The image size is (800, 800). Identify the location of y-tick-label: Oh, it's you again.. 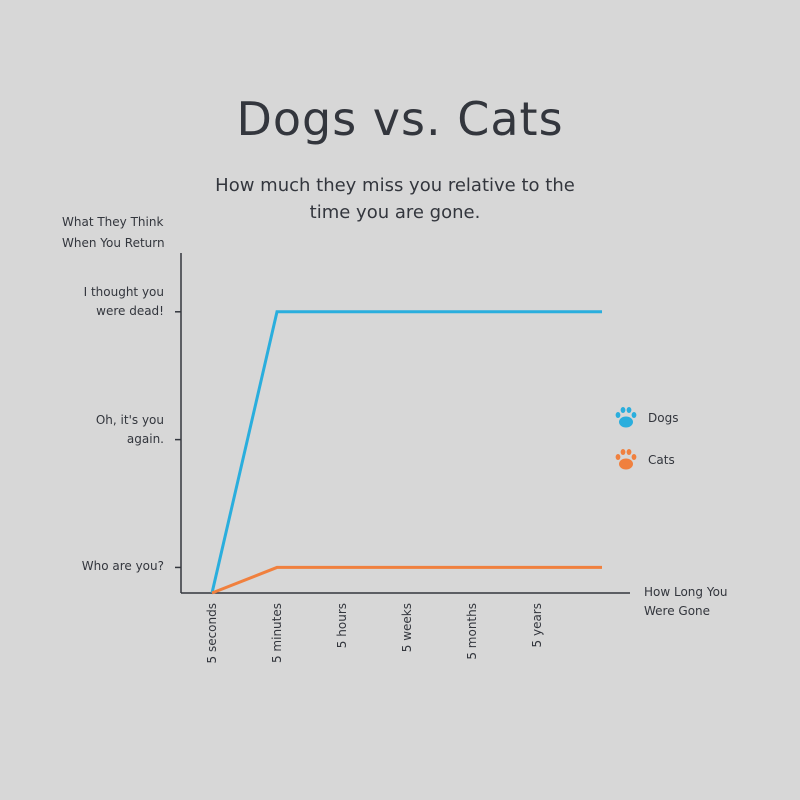
(129, 429).